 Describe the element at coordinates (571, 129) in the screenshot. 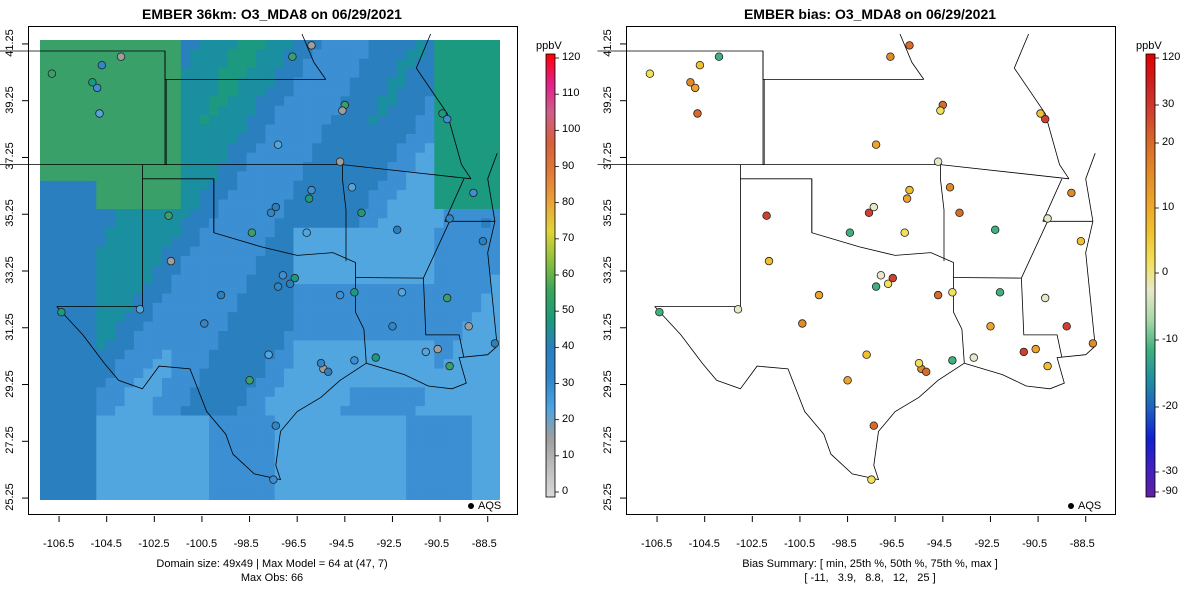

I see `left-colorbar-label: 100` at that location.